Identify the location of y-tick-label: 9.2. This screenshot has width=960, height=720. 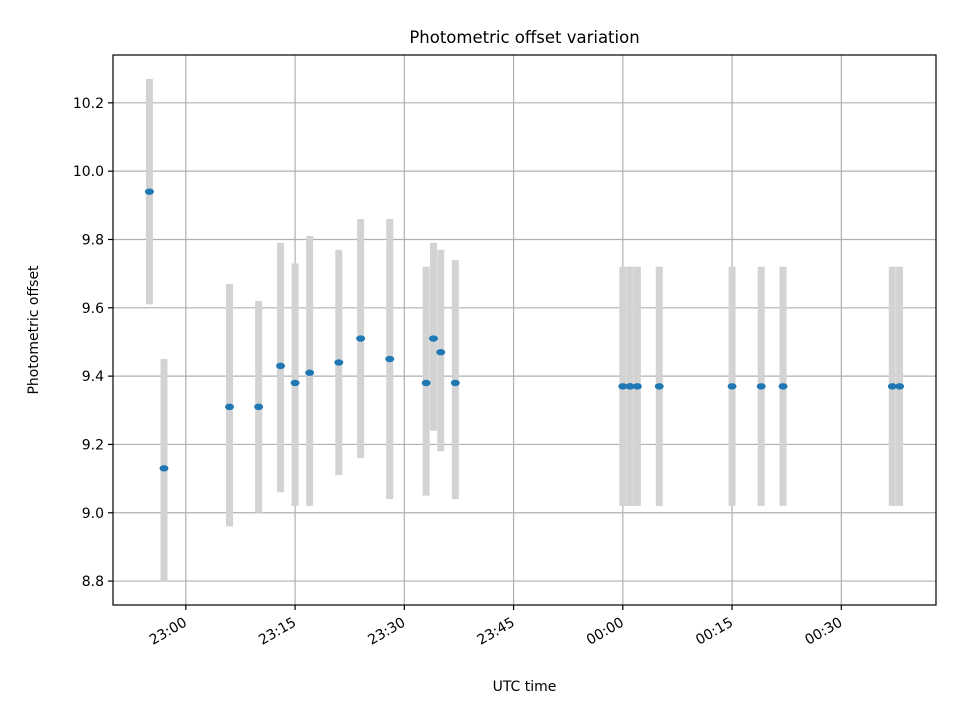
(93, 445).